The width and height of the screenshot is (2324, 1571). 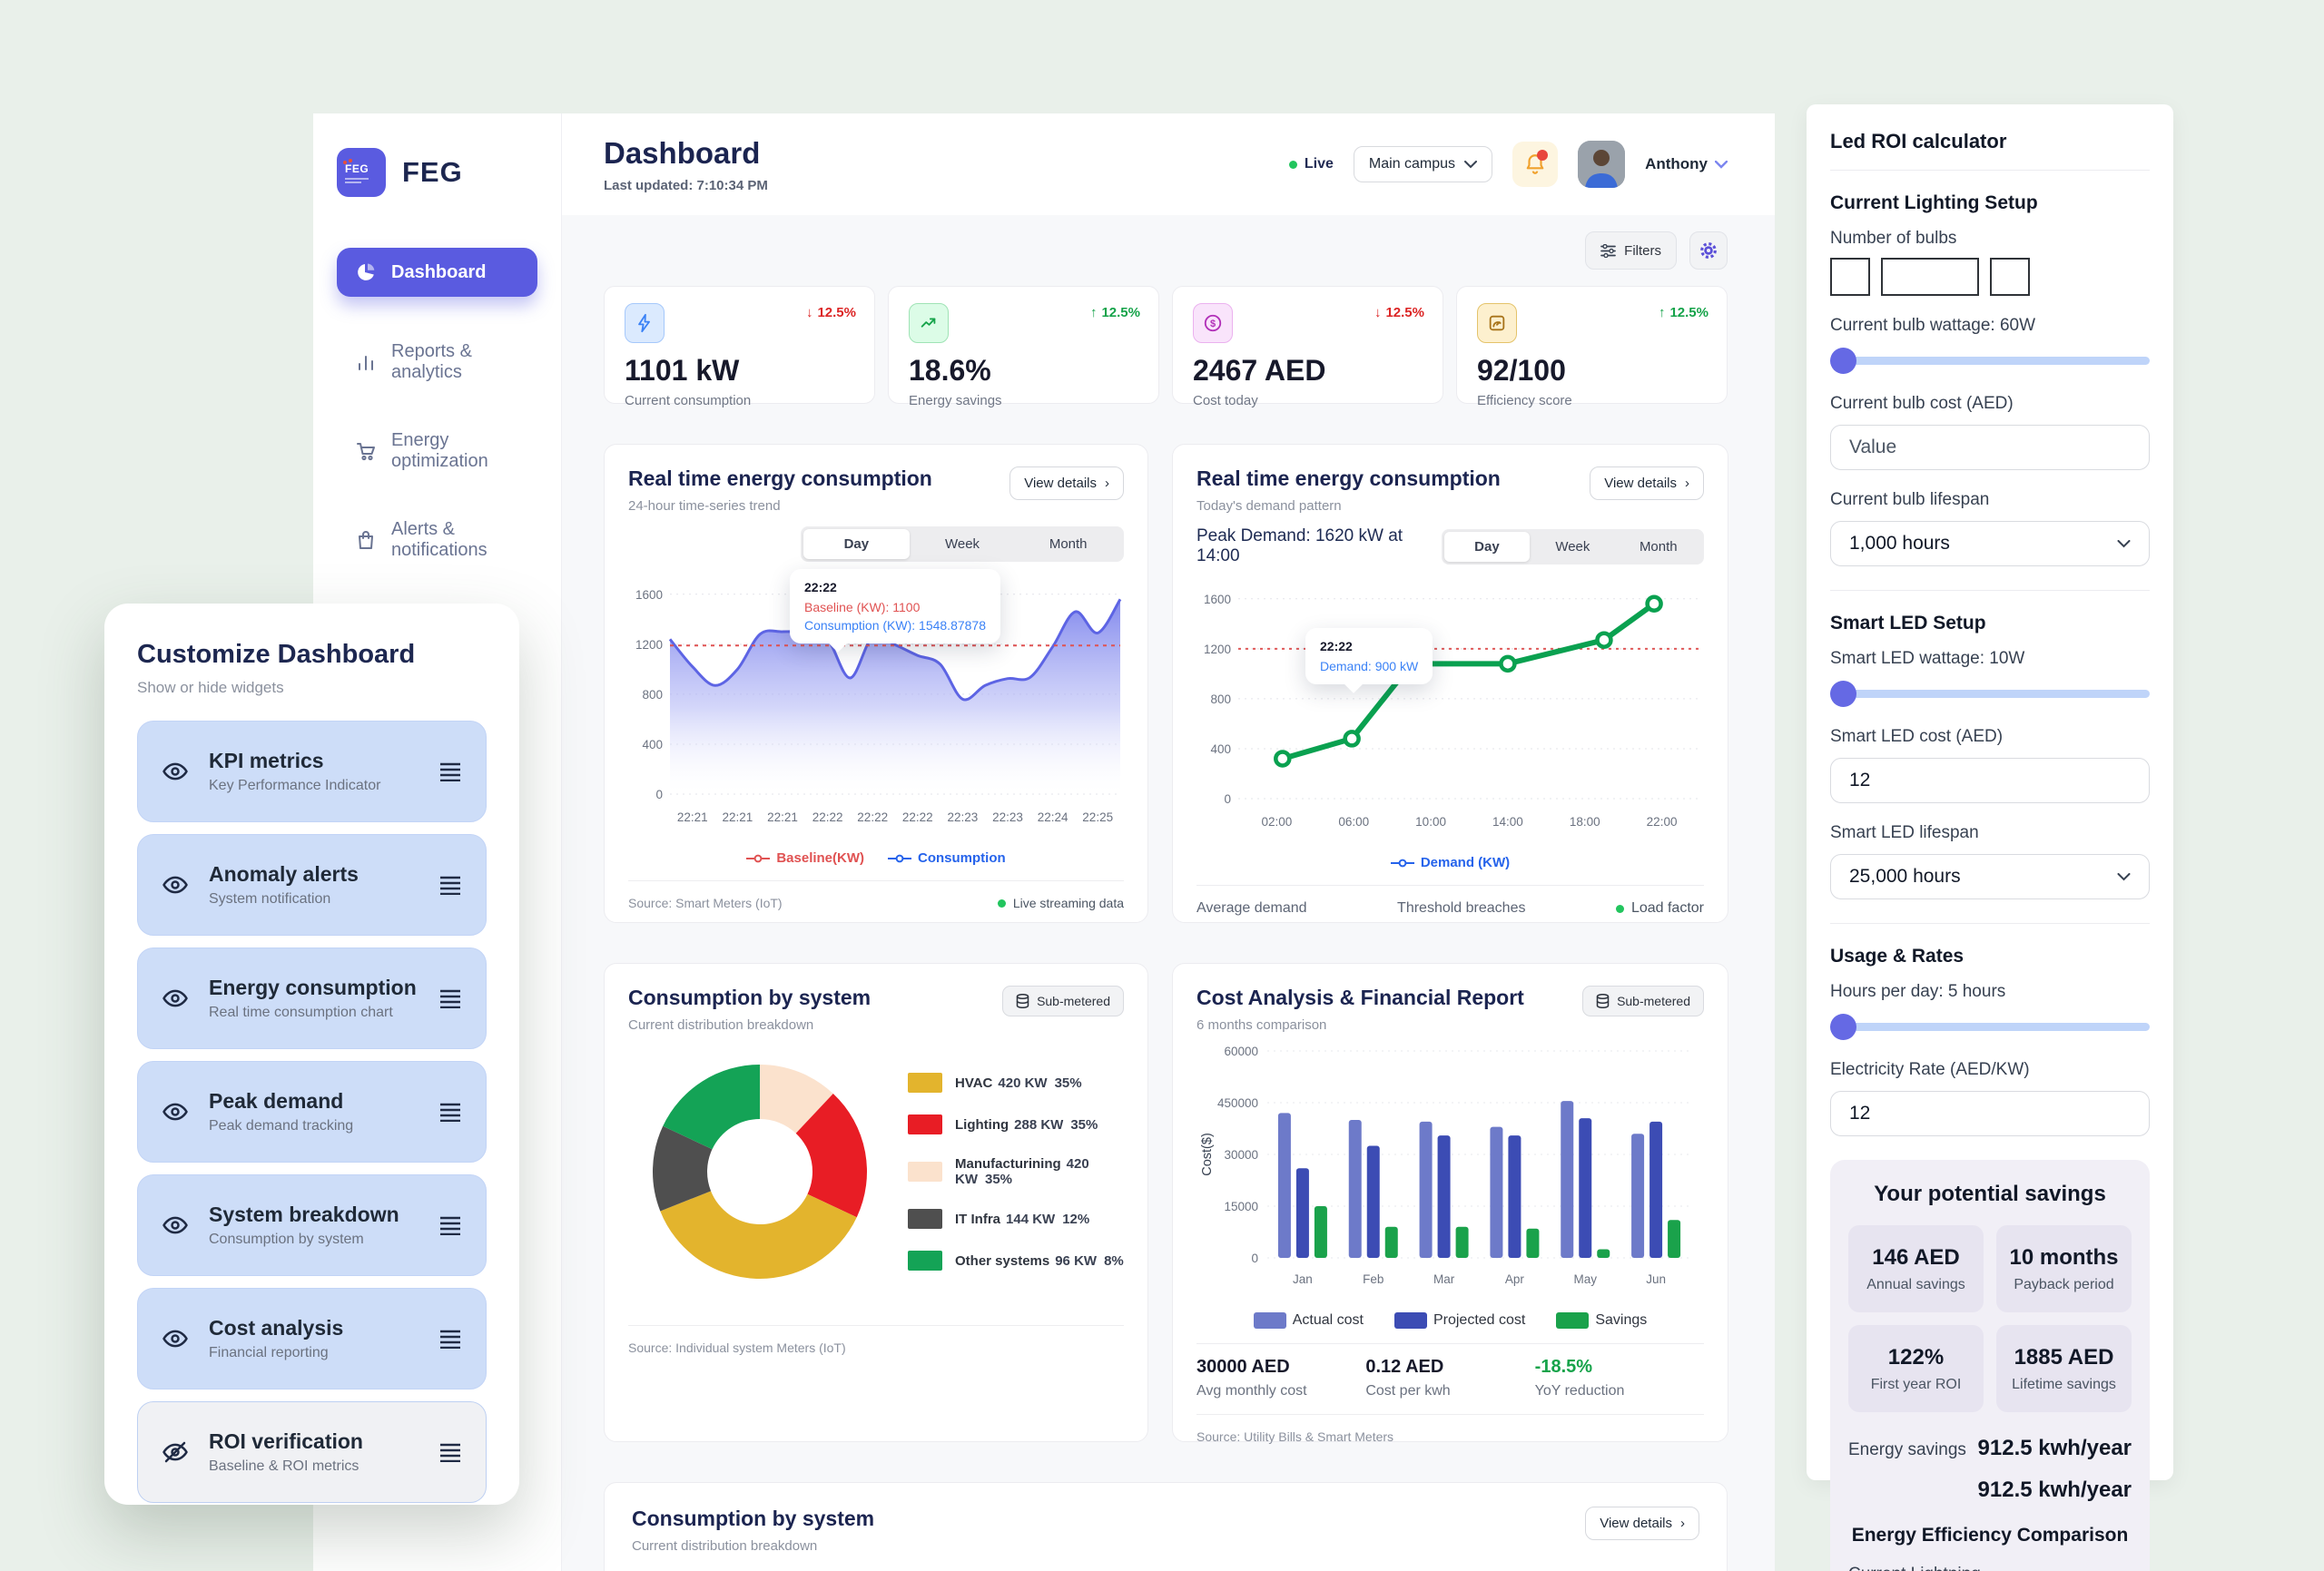 What do you see at coordinates (312, 771) in the screenshot?
I see `widget-item-kpi-metrics: KPI metrics Key Performance Indicator` at bounding box center [312, 771].